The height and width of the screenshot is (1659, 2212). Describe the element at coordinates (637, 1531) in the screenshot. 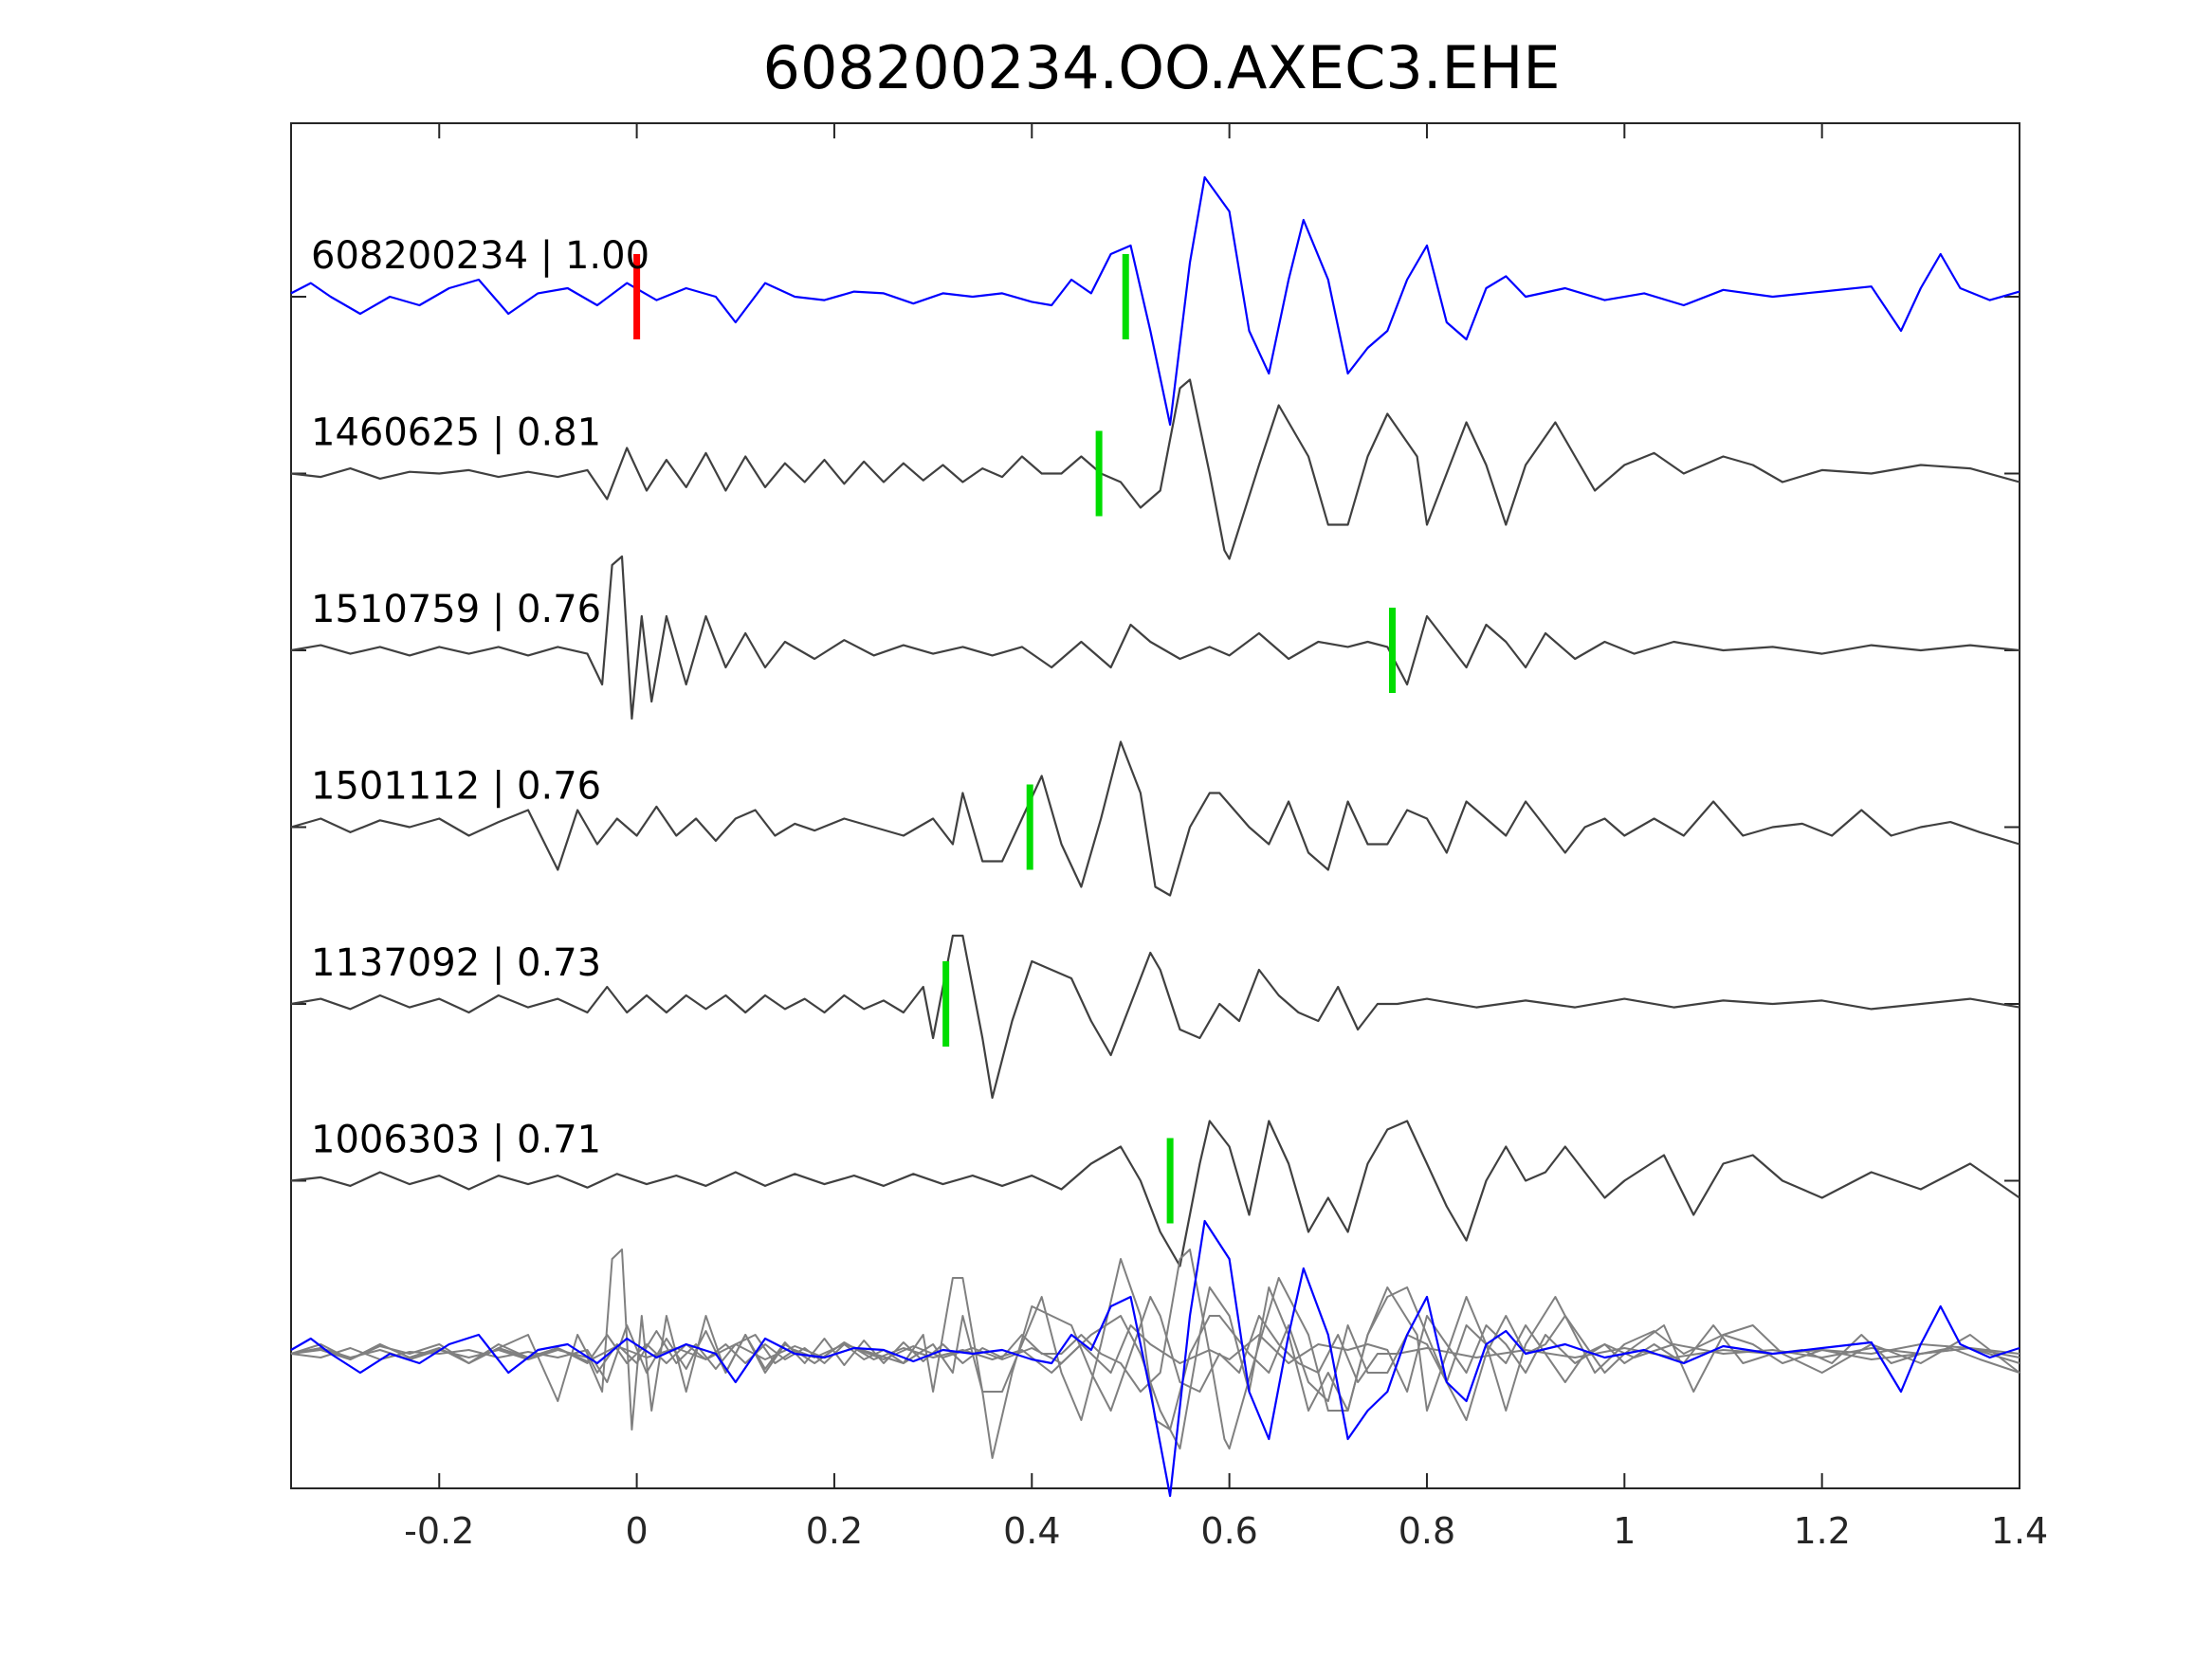

I see `x-tick-label: 0` at that location.